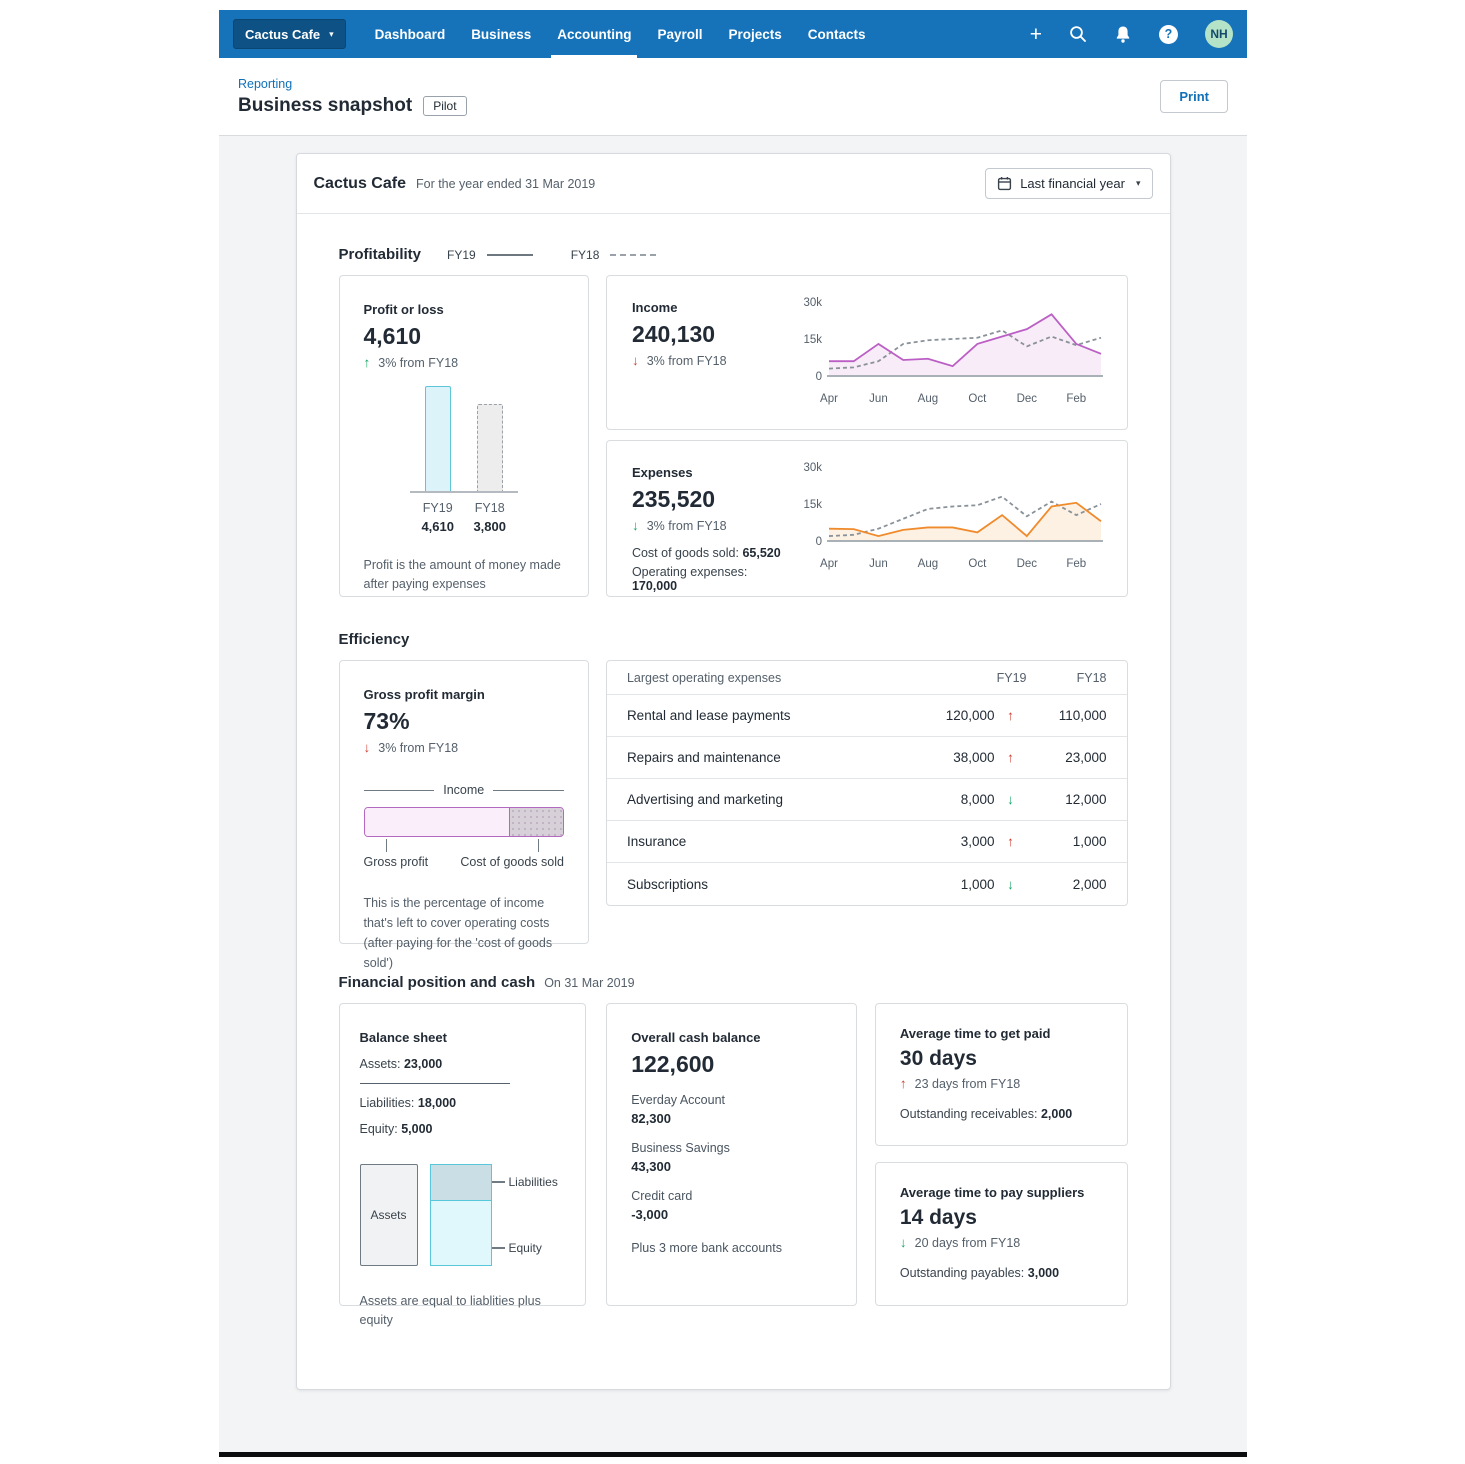  I want to click on svg-text: Jun, so click(878, 564).